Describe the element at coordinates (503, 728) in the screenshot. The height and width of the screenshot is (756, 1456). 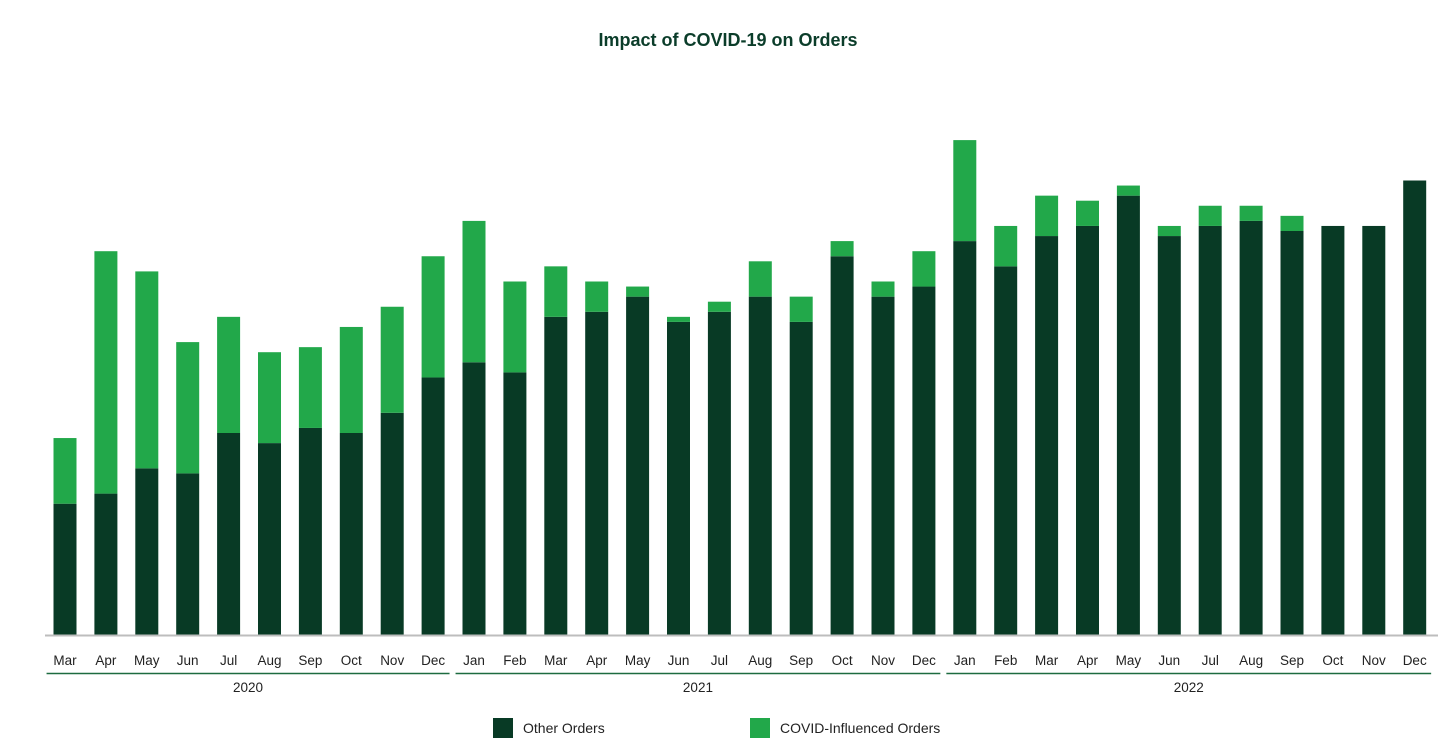
I see `legend-swatch-other` at that location.